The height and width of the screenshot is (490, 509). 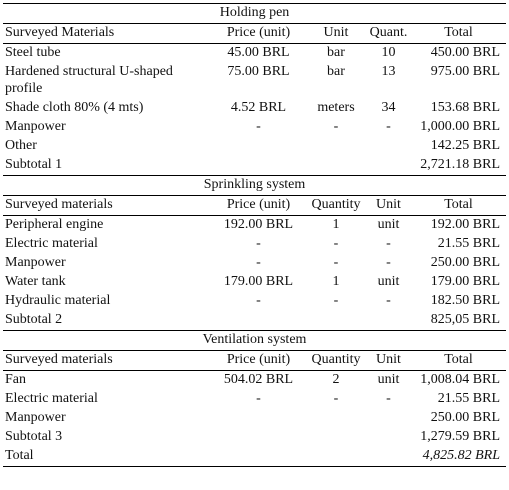 I want to click on table-row: Steel tube 45.00 BRL bar 10 450.00 BRL, so click(x=253, y=52).